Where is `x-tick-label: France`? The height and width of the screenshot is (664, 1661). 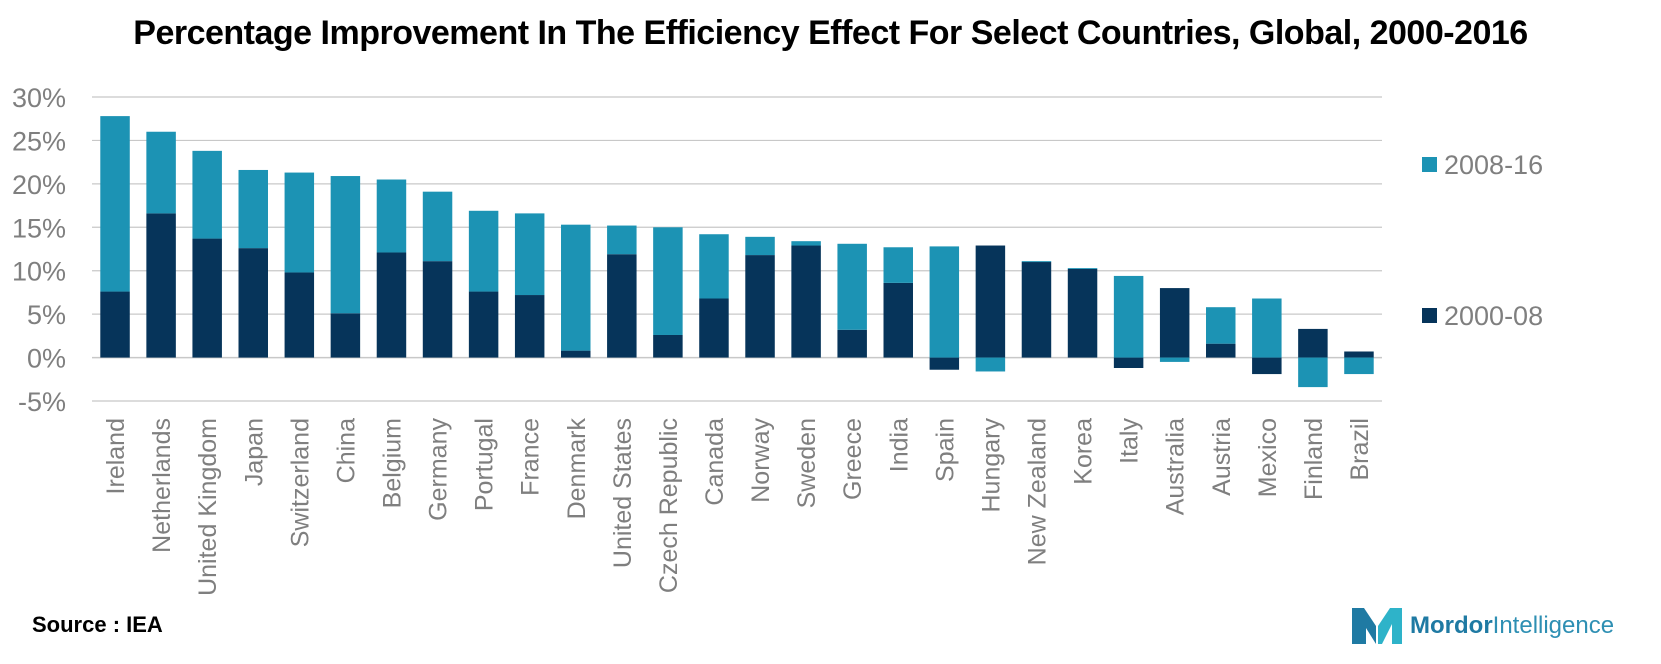 x-tick-label: France is located at coordinates (531, 457).